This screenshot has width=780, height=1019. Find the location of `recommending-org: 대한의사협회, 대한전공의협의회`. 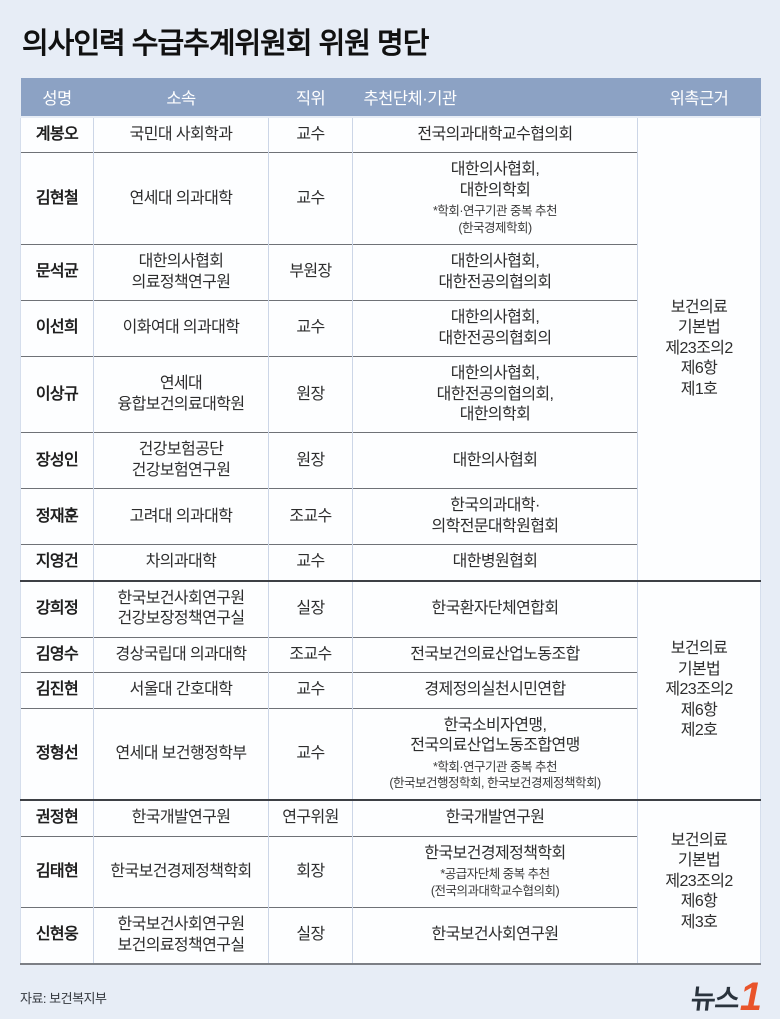

recommending-org: 대한의사협회, 대한전공의협의회 is located at coordinates (495, 272).